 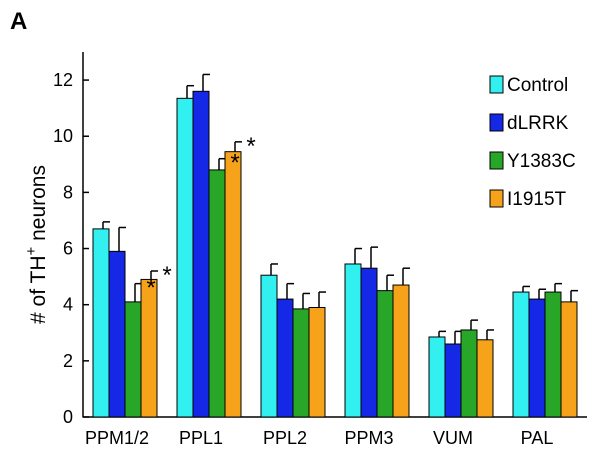 I want to click on legend-label: Control, so click(x=537, y=85).